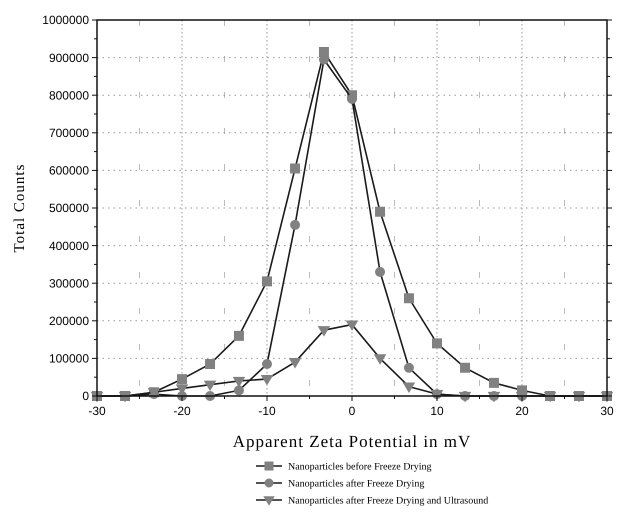 This screenshot has width=619, height=519. What do you see at coordinates (522, 411) in the screenshot?
I see `x-tick-label: 20` at bounding box center [522, 411].